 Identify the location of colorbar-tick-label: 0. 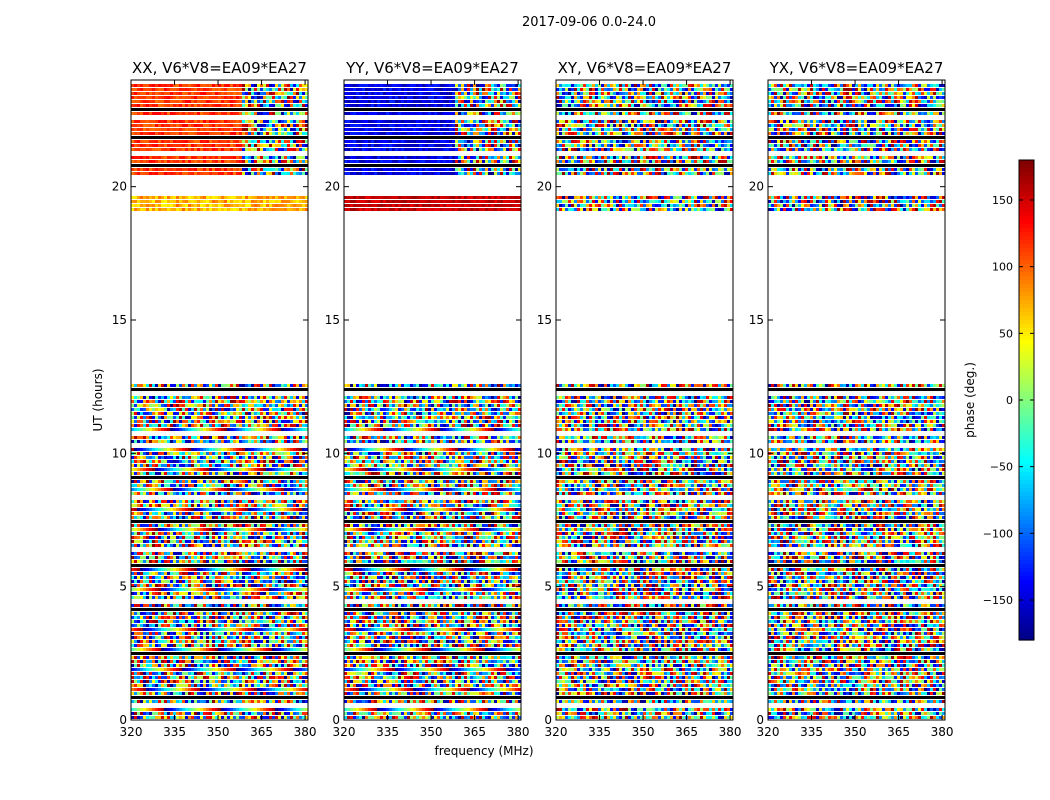
(1009, 400).